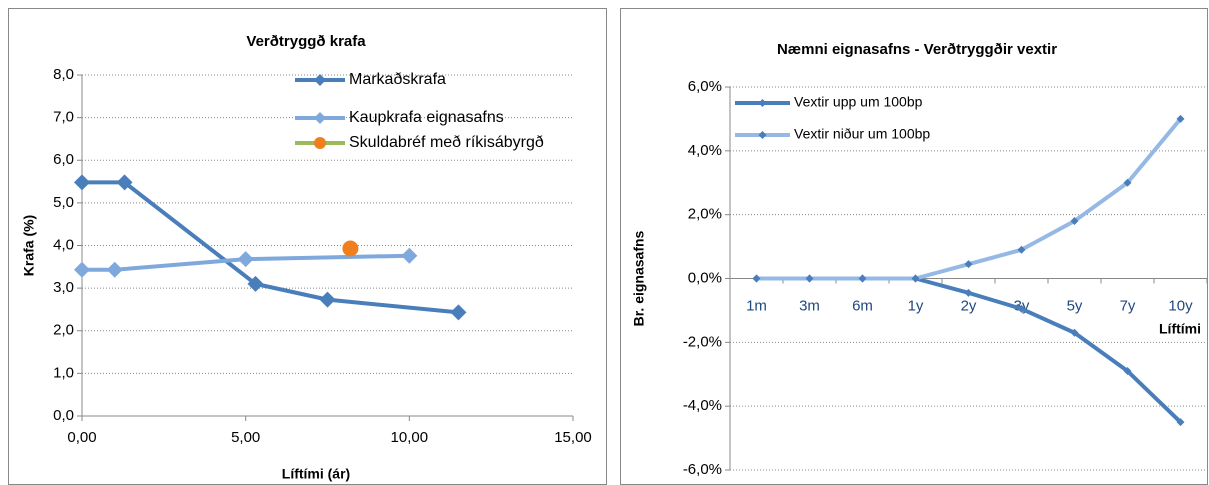  What do you see at coordinates (639, 278) in the screenshot?
I see `y-axis-label: Br. eignasafns` at bounding box center [639, 278].